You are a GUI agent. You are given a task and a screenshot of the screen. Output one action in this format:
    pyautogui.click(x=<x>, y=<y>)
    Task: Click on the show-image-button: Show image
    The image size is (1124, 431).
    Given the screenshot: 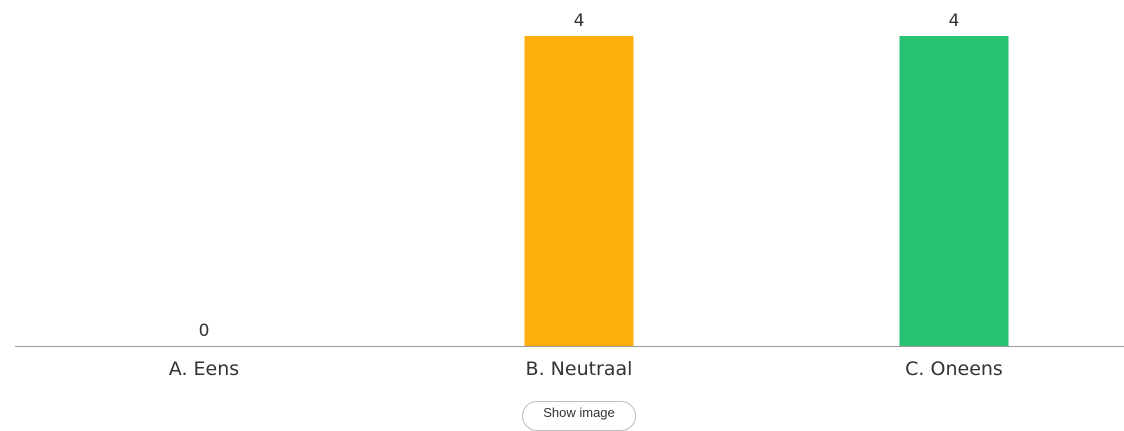 What is the action you would take?
    pyautogui.click(x=579, y=416)
    